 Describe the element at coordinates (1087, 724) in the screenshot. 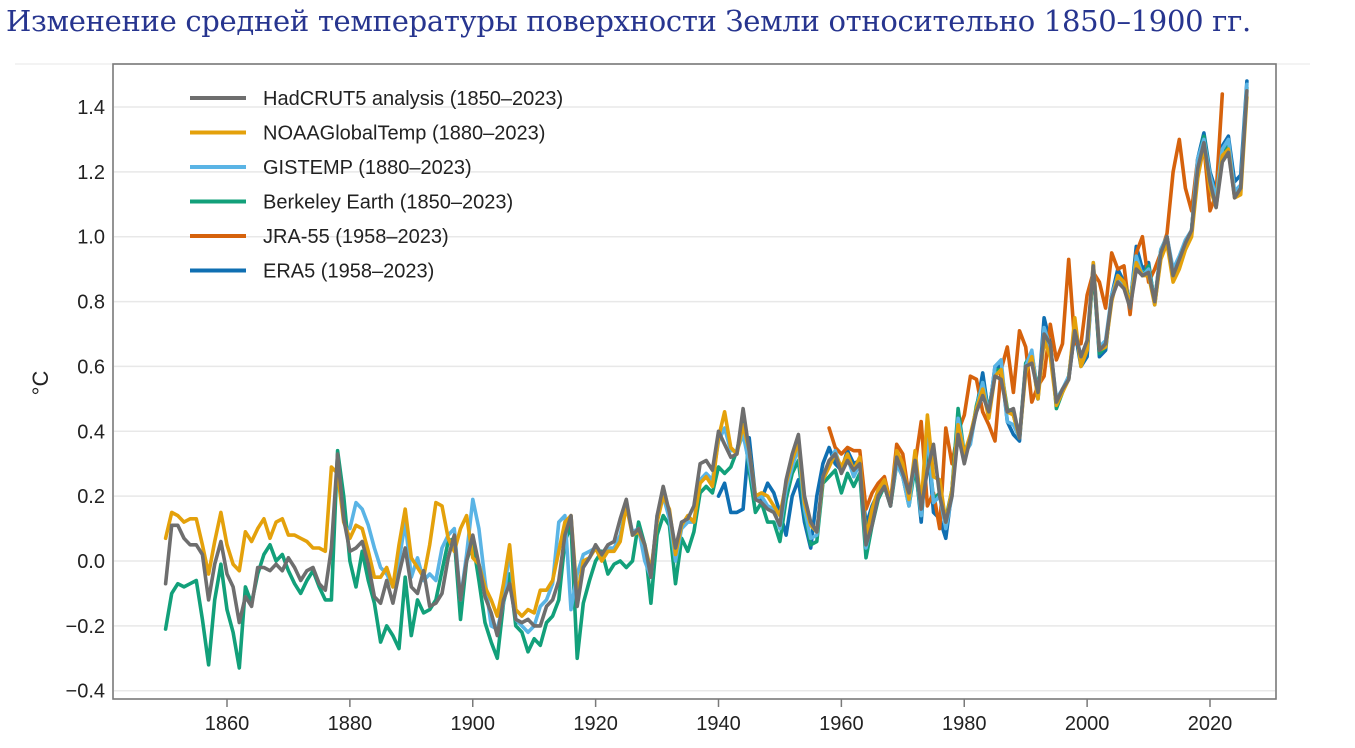

I see `x-tick-label: 2000` at that location.